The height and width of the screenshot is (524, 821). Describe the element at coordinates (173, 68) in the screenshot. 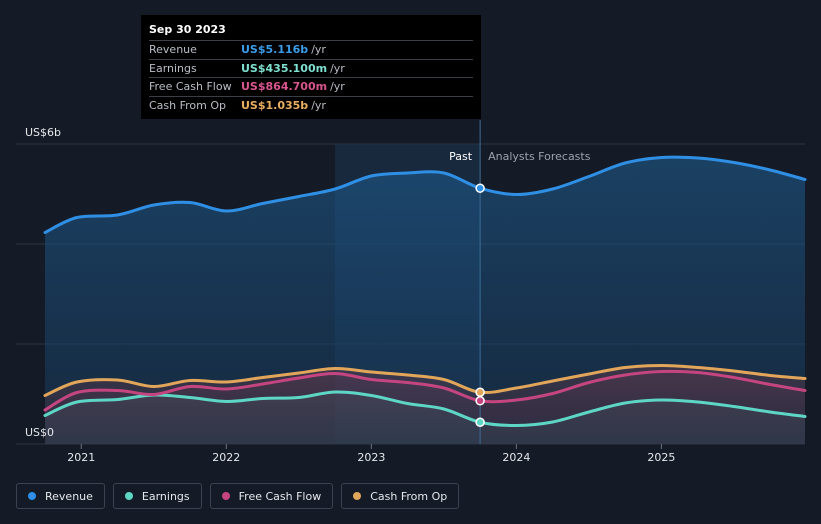

I see `tooltip-row-label: Earnings` at that location.